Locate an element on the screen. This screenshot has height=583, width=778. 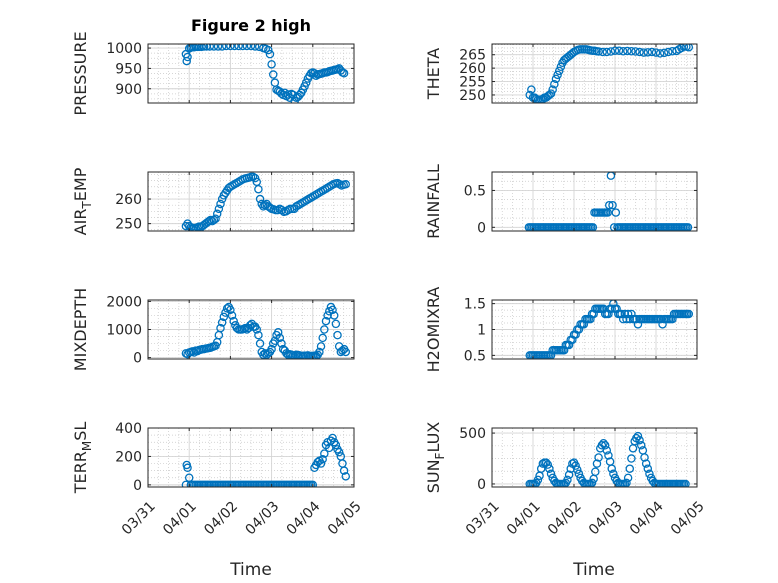
x-axis-label-right: Time is located at coordinates (593, 570).